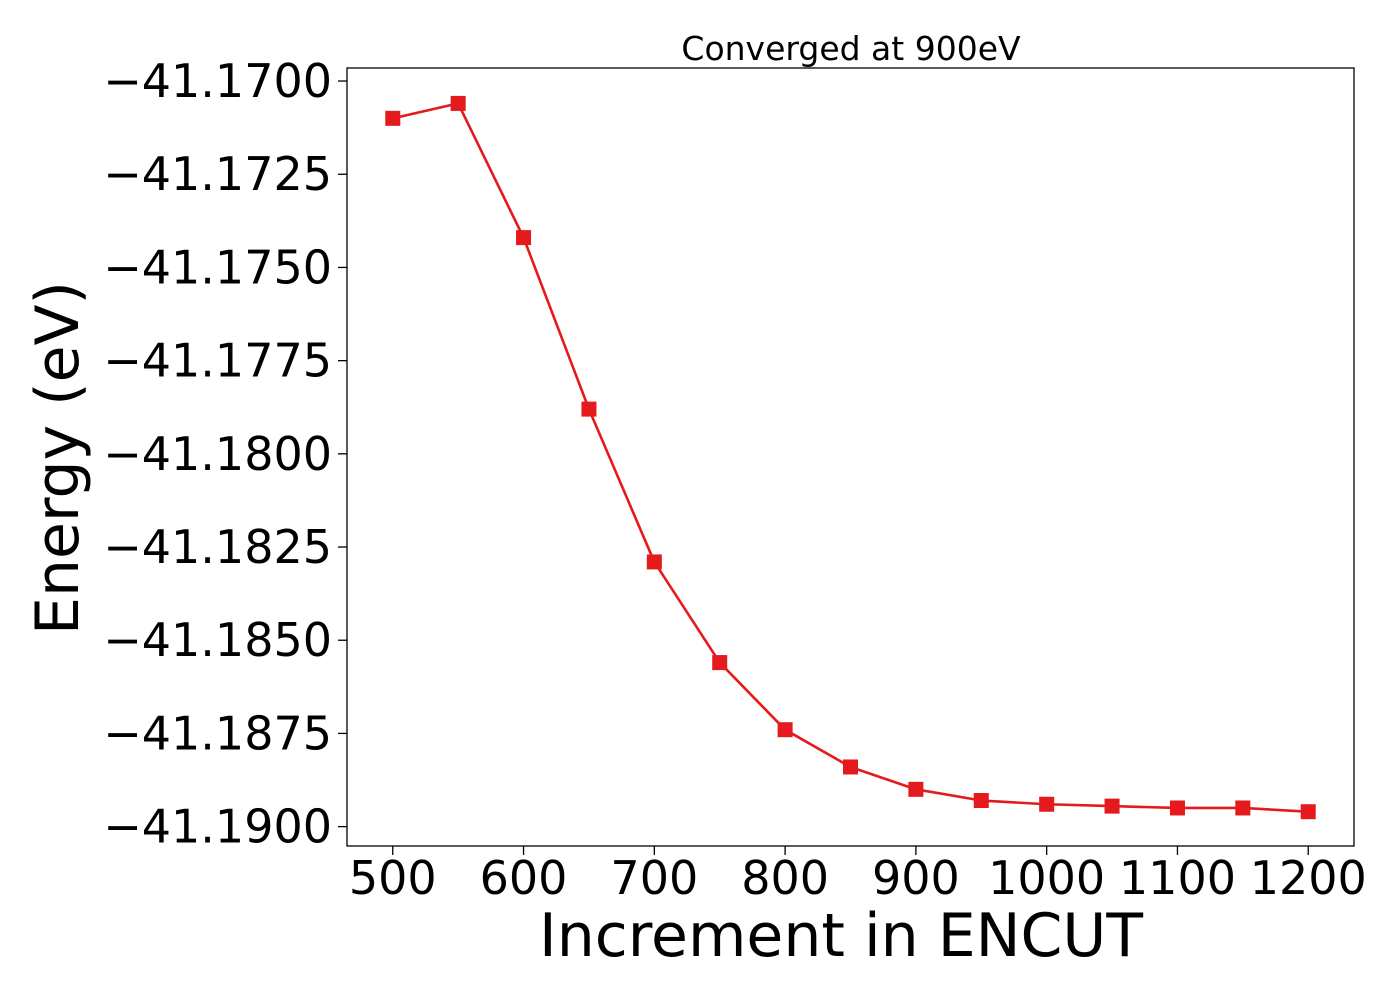  What do you see at coordinates (1177, 878) in the screenshot?
I see `x-tick-label: 1100` at bounding box center [1177, 878].